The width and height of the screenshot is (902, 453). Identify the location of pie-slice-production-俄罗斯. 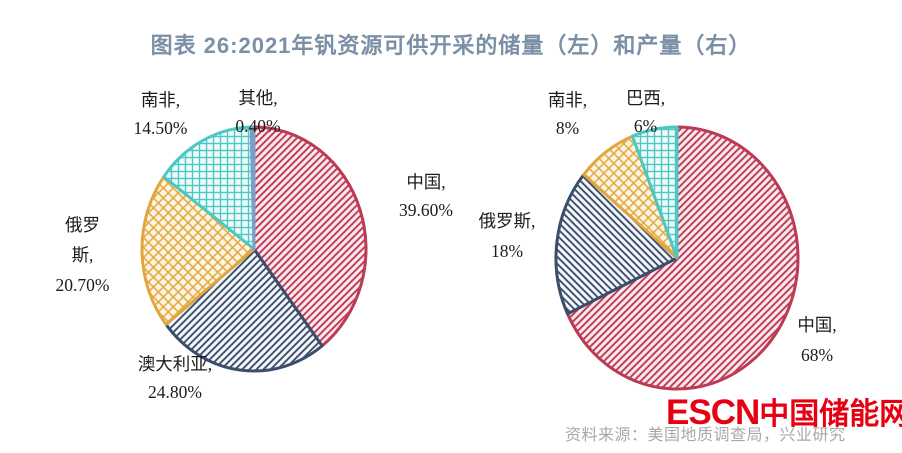
(616, 244).